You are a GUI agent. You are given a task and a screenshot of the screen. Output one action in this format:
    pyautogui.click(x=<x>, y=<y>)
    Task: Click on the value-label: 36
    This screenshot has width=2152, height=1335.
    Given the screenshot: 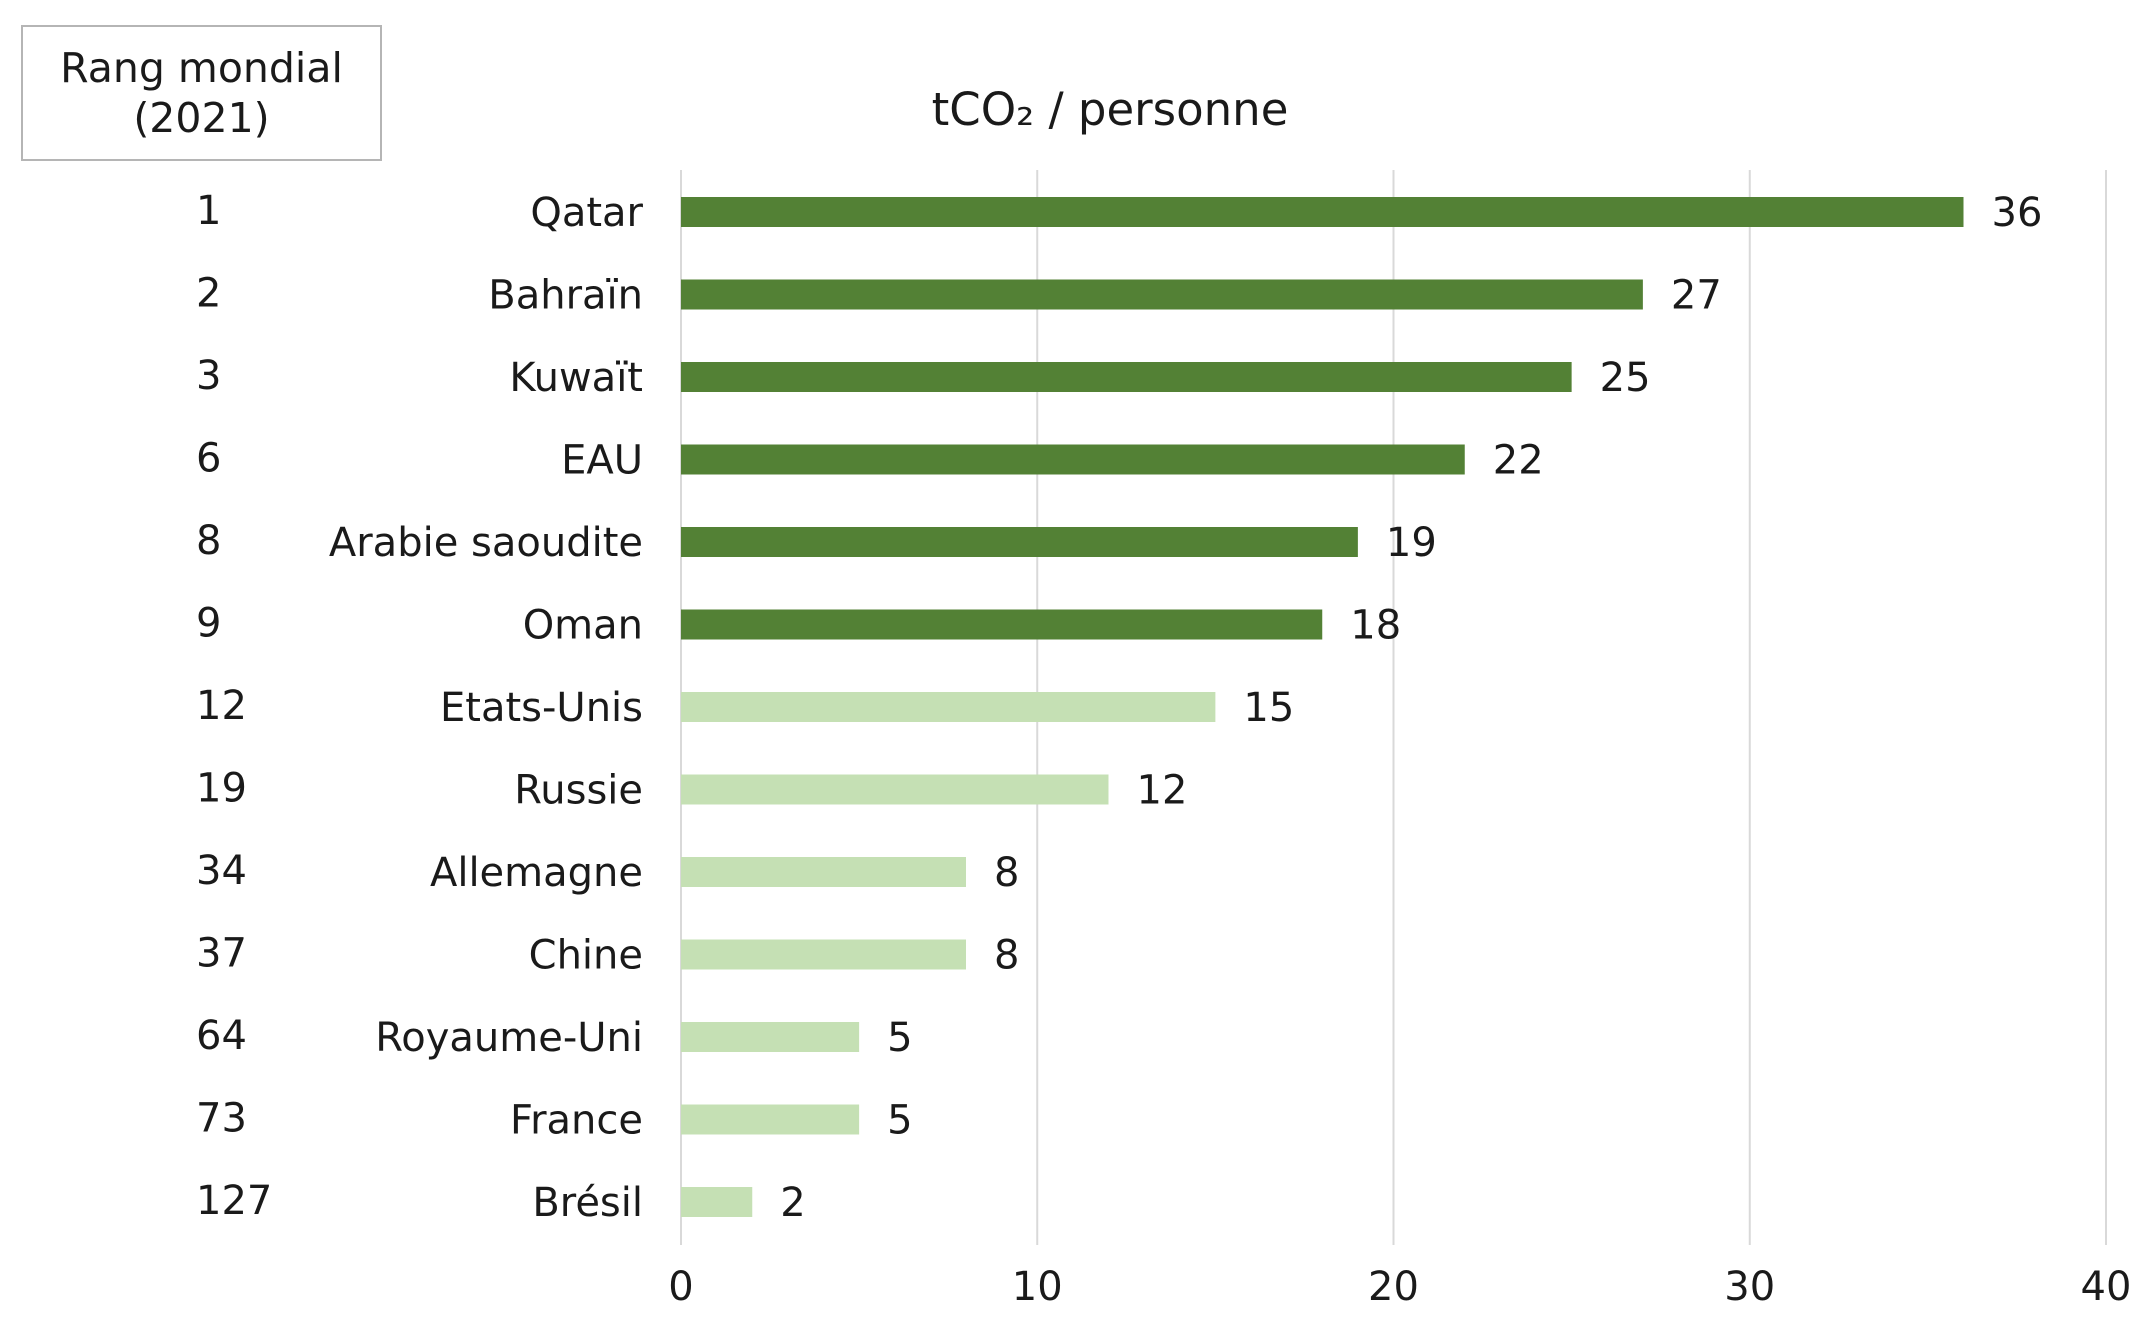 What is the action you would take?
    pyautogui.click(x=2017, y=213)
    